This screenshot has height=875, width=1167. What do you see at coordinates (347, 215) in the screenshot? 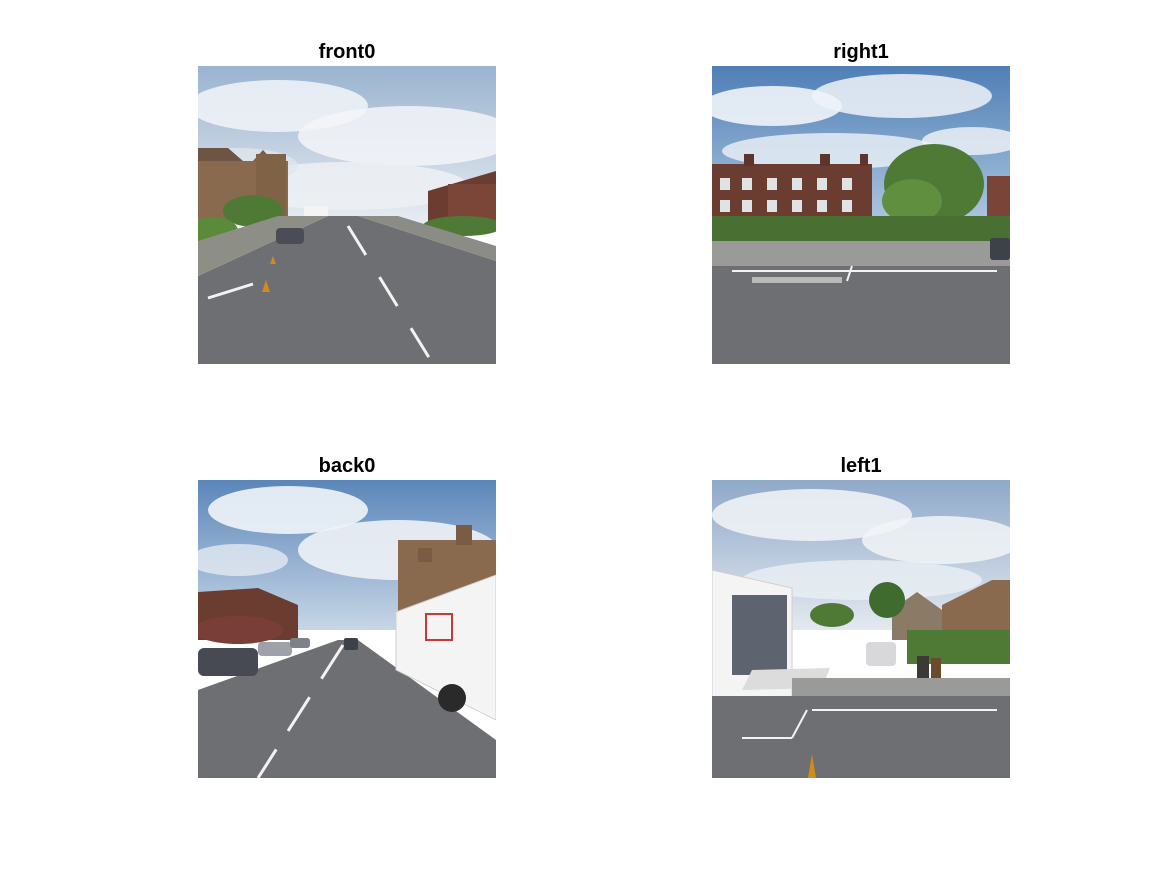
I see `street-photo-front` at bounding box center [347, 215].